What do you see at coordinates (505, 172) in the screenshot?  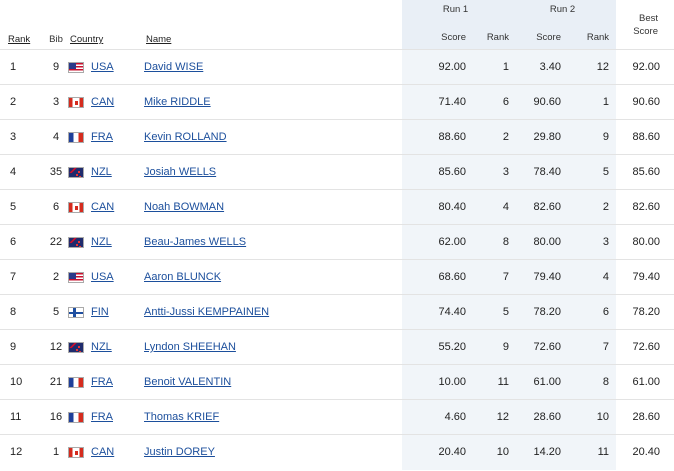 I see `run1-rank: 3` at bounding box center [505, 172].